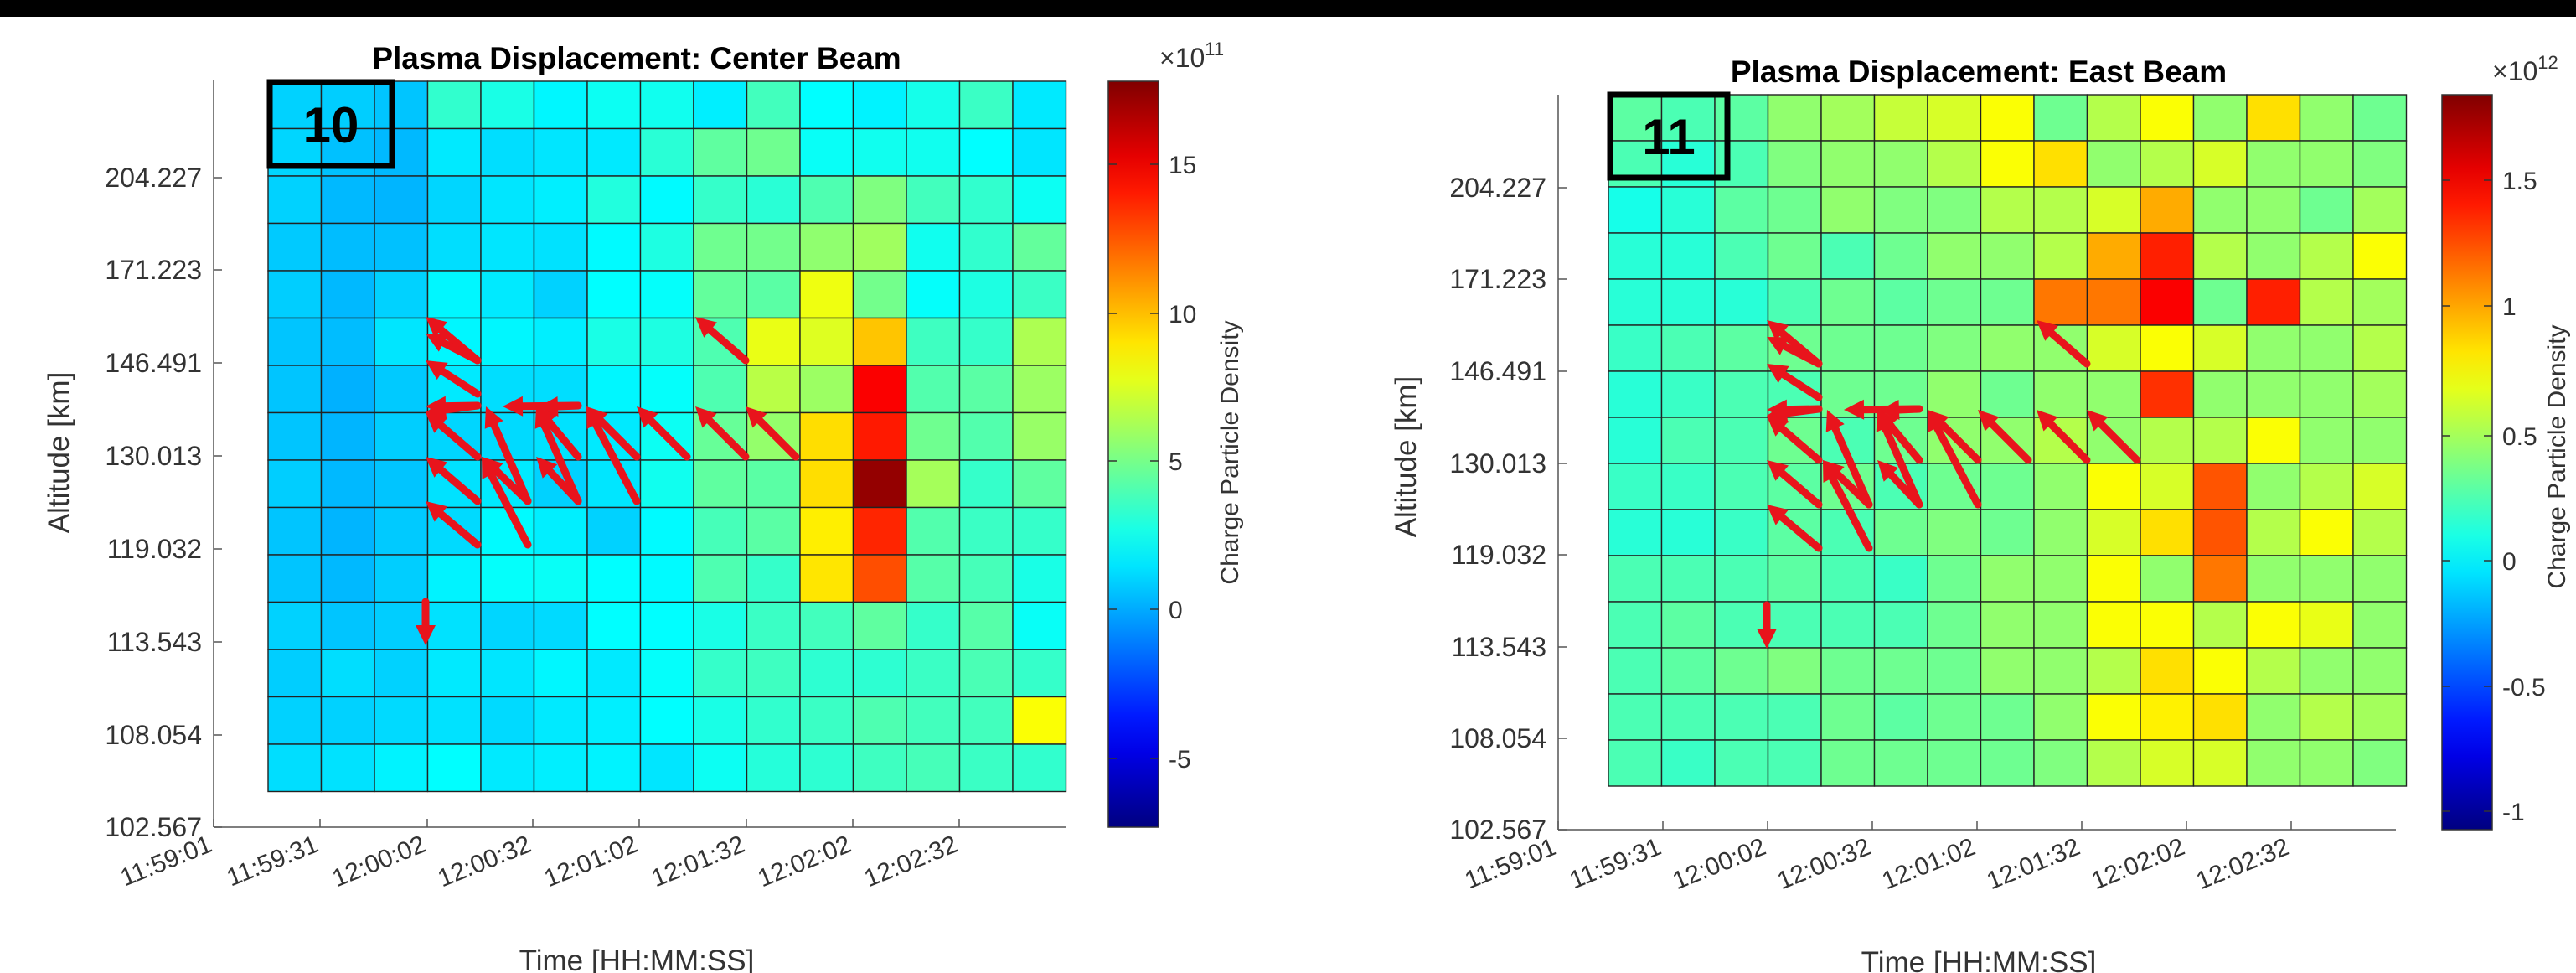  I want to click on x-tick-label: 12:01:32, so click(2033, 864).